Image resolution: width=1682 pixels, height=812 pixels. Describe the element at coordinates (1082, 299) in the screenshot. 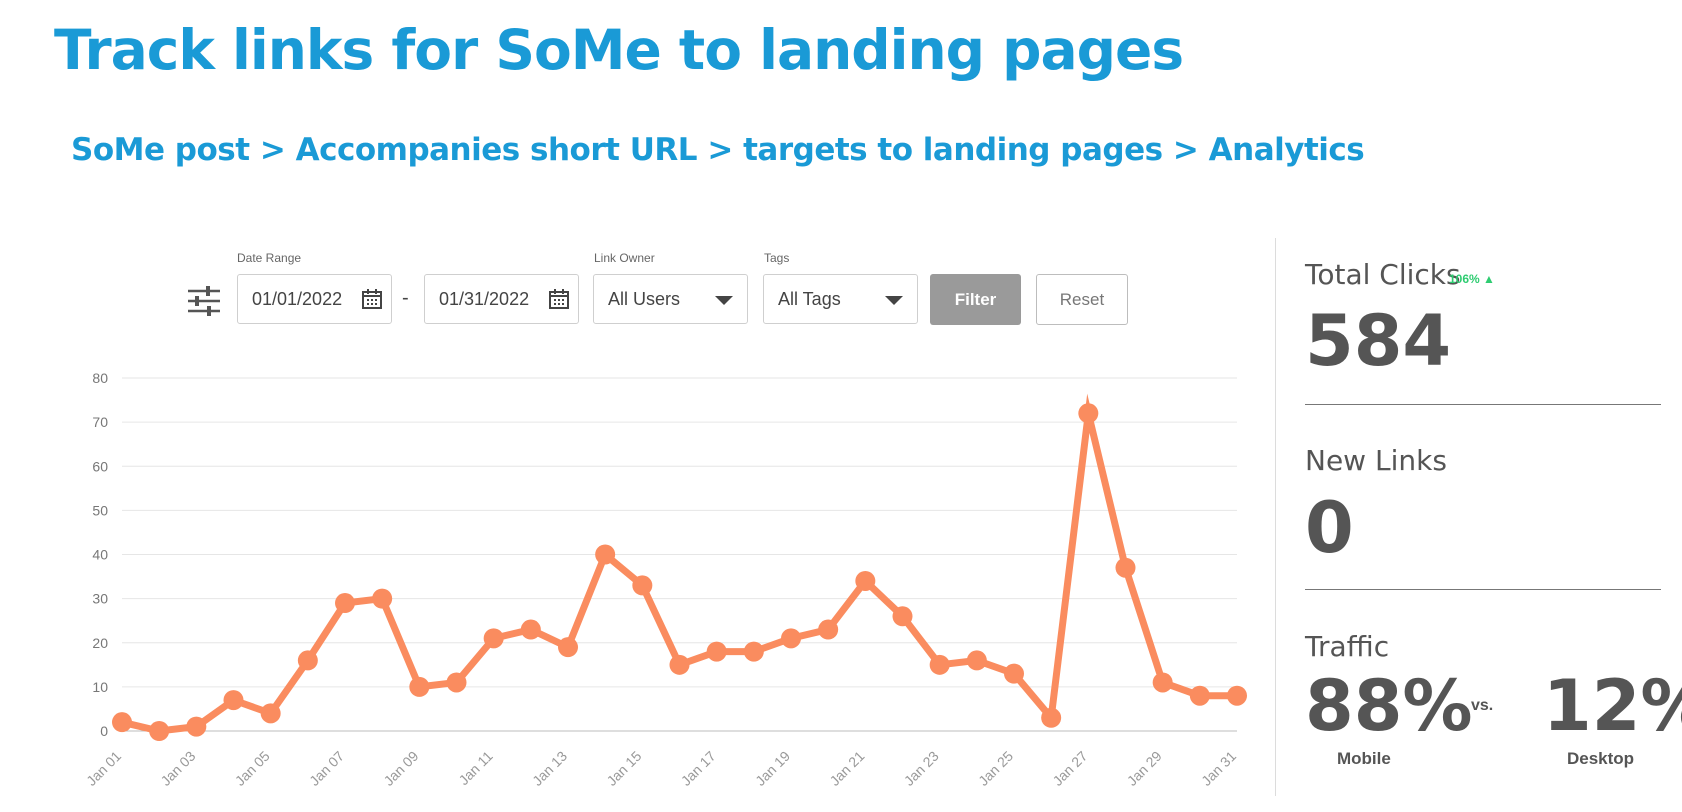

I see `reset-button: Reset` at that location.